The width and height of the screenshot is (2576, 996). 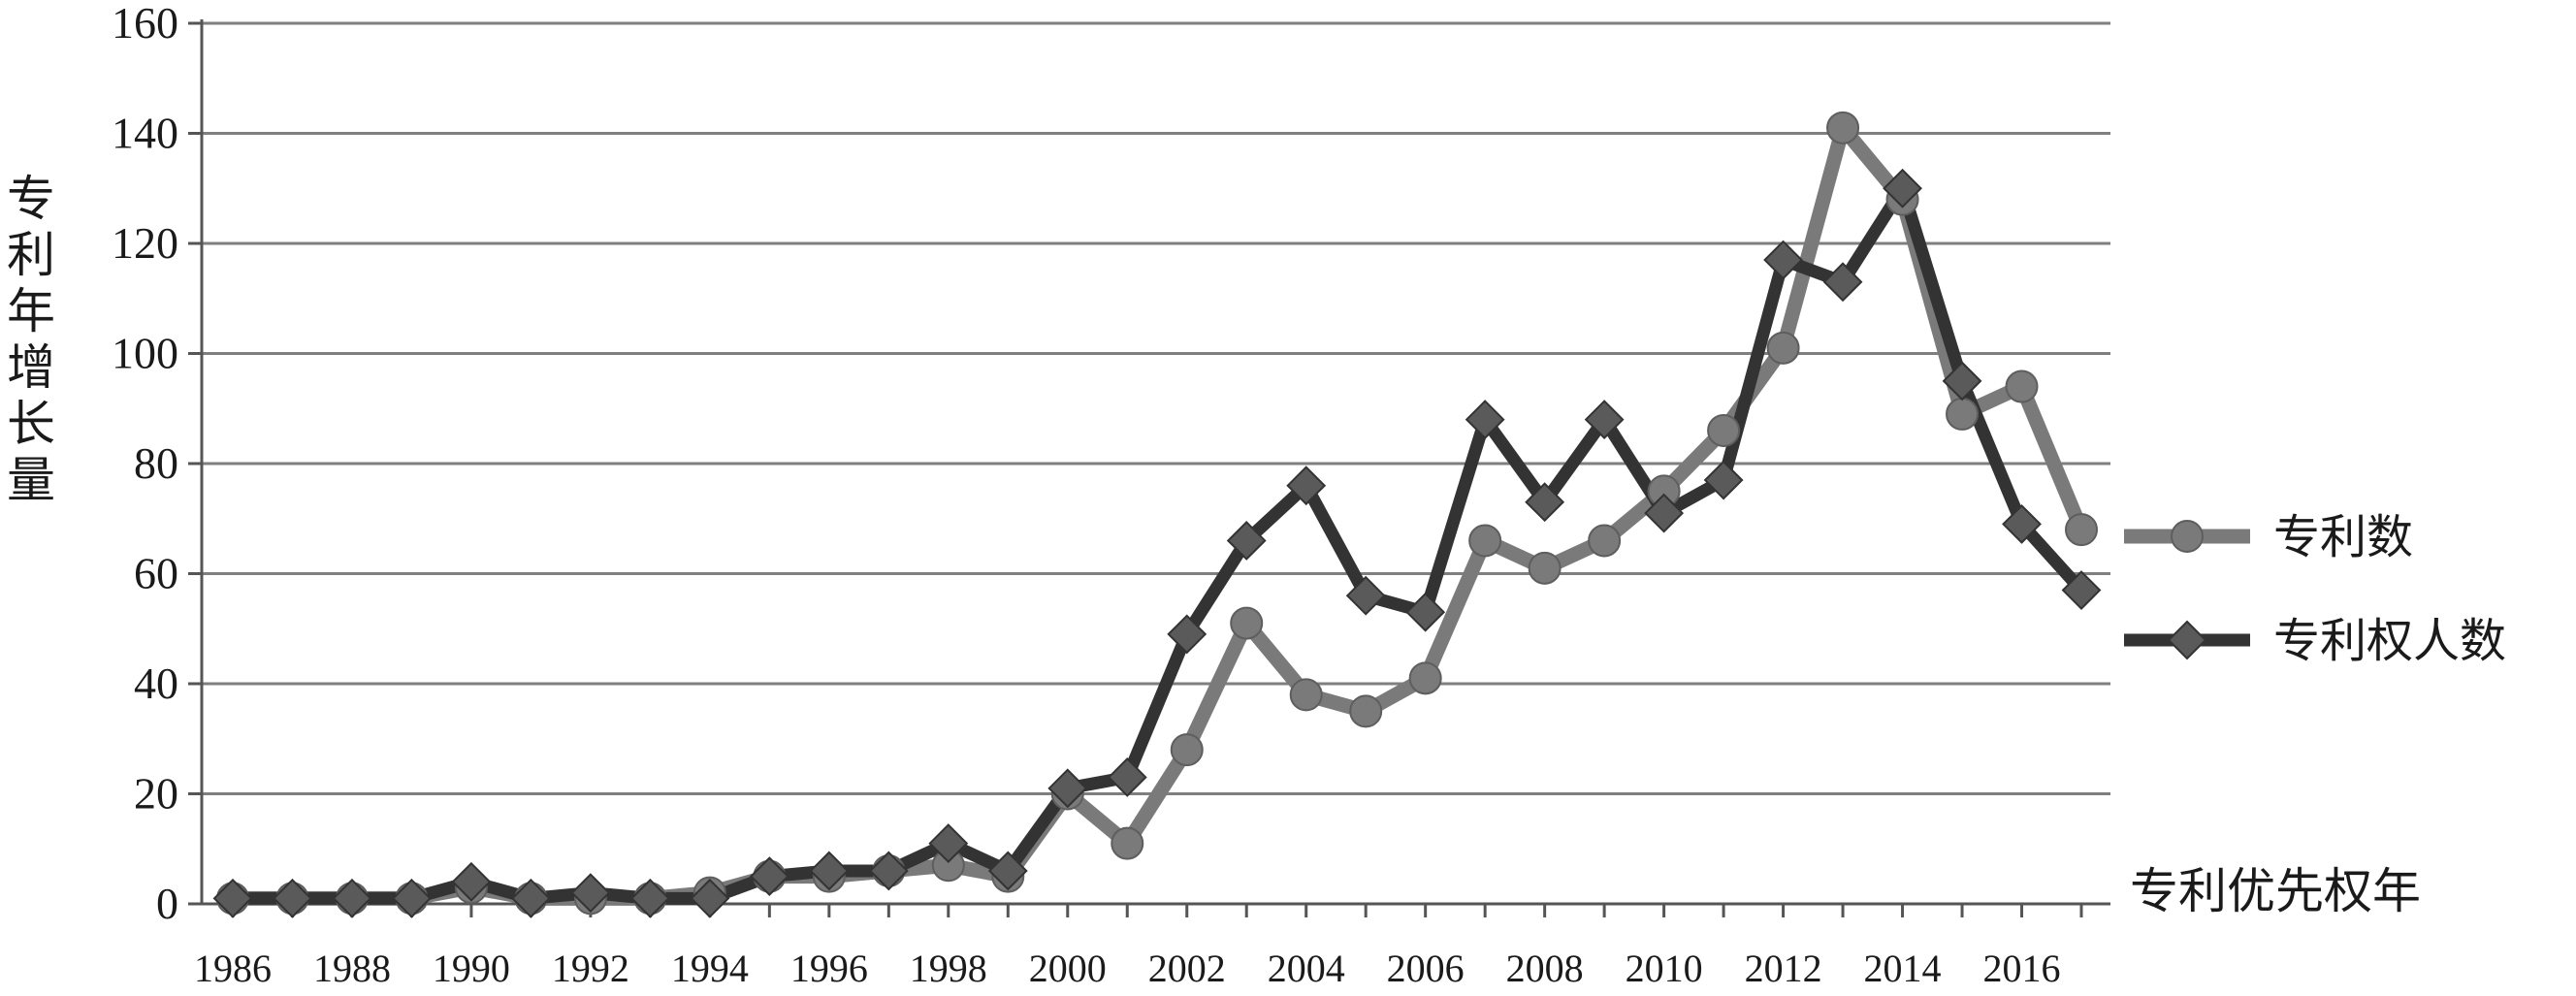 What do you see at coordinates (145, 24) in the screenshot?
I see `y-tick-label: 160` at bounding box center [145, 24].